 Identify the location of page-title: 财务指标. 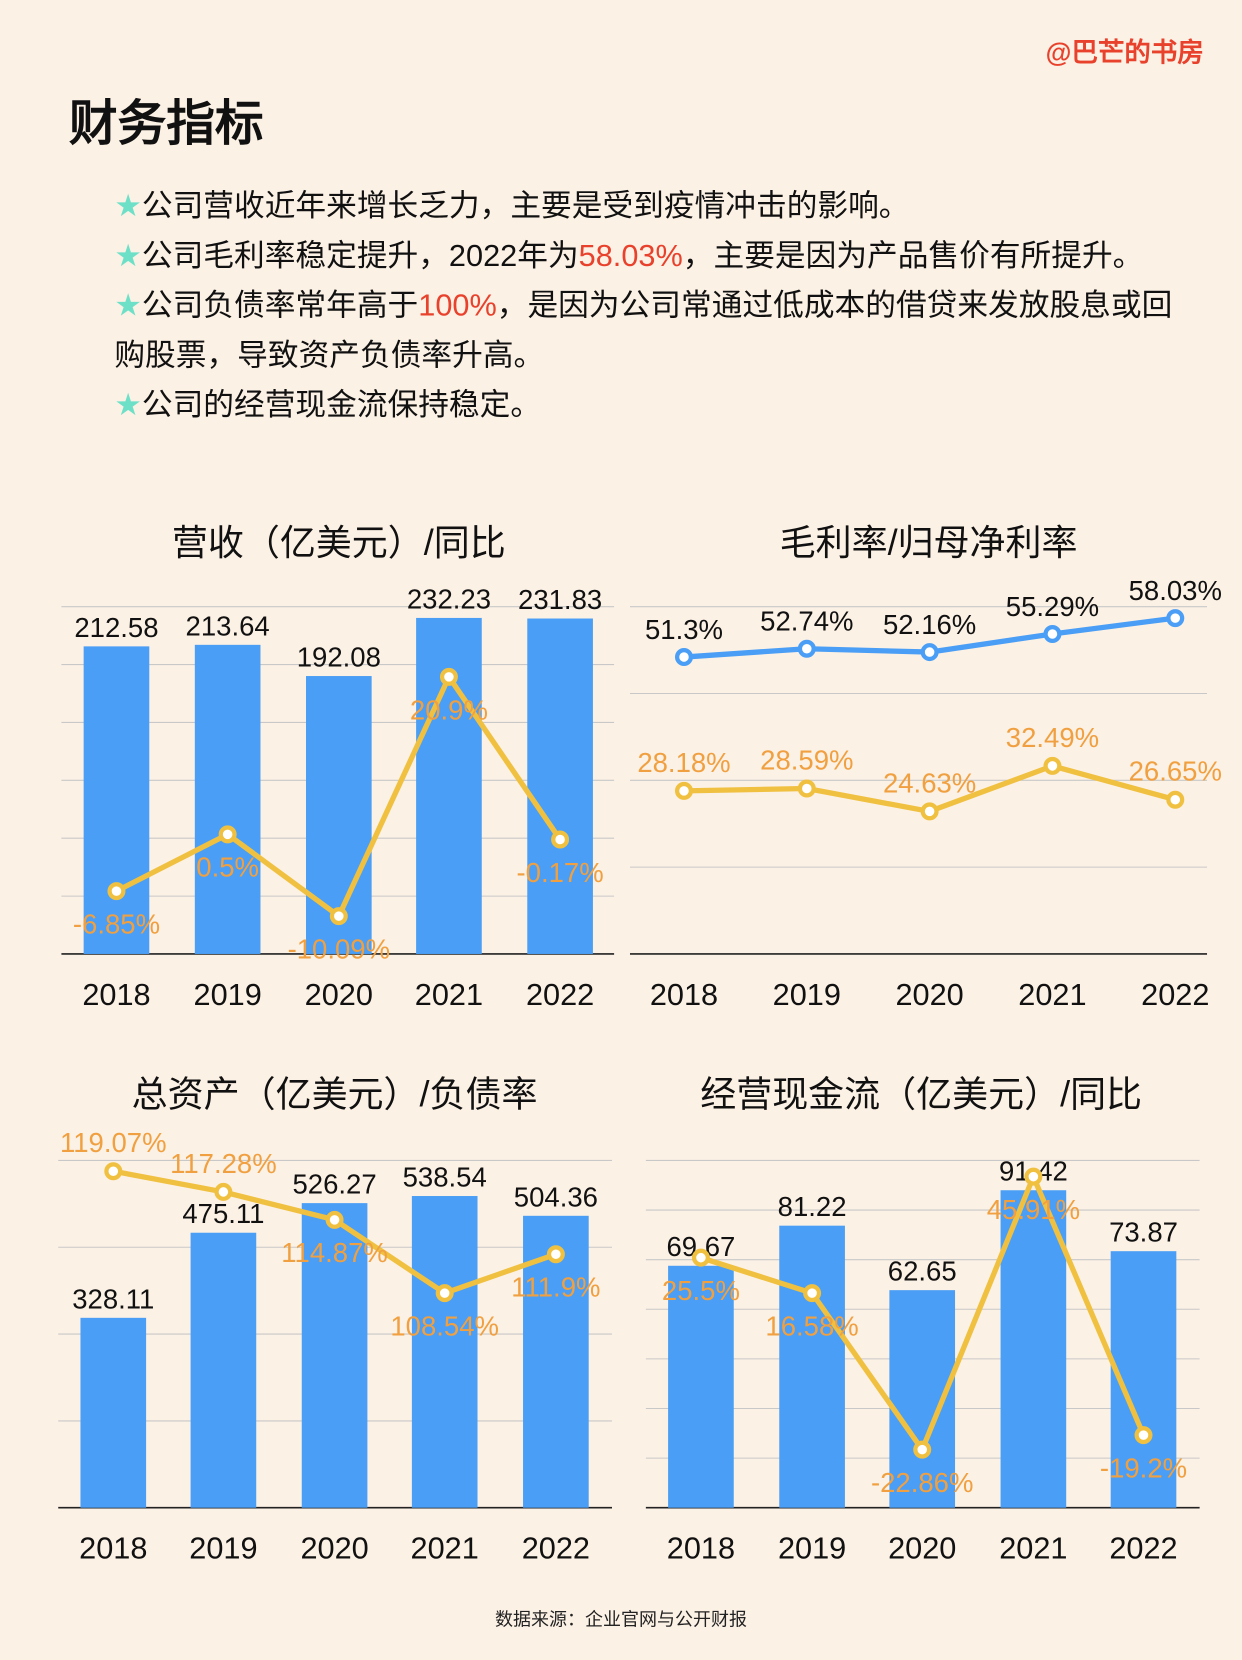
(166, 123).